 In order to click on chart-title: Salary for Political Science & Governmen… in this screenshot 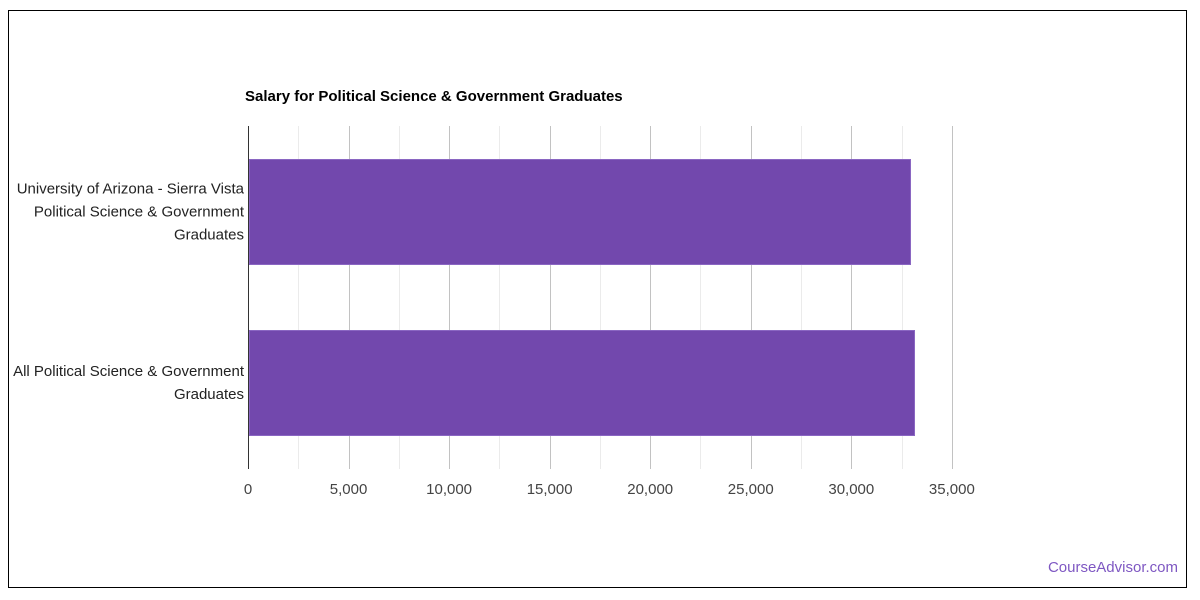, I will do `click(434, 96)`.